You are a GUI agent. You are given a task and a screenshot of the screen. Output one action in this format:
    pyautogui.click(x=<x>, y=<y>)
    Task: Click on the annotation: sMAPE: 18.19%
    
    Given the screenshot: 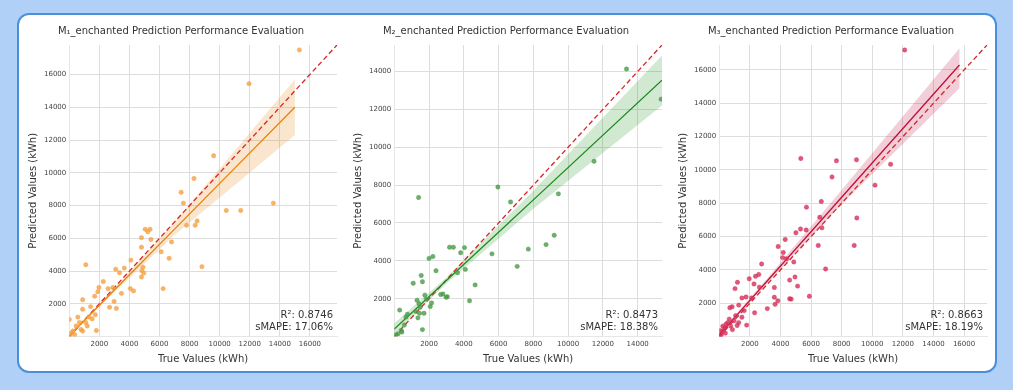 What is the action you would take?
    pyautogui.click(x=944, y=327)
    